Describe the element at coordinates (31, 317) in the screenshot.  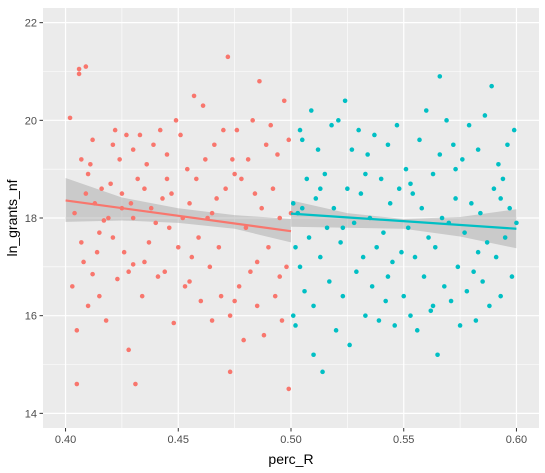
I see `y-tick-label: 16` at that location.